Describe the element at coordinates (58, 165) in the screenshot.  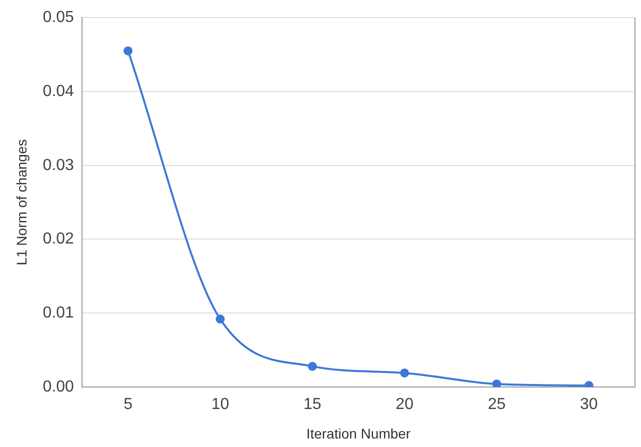
I see `y-tick-label: 0.03` at that location.